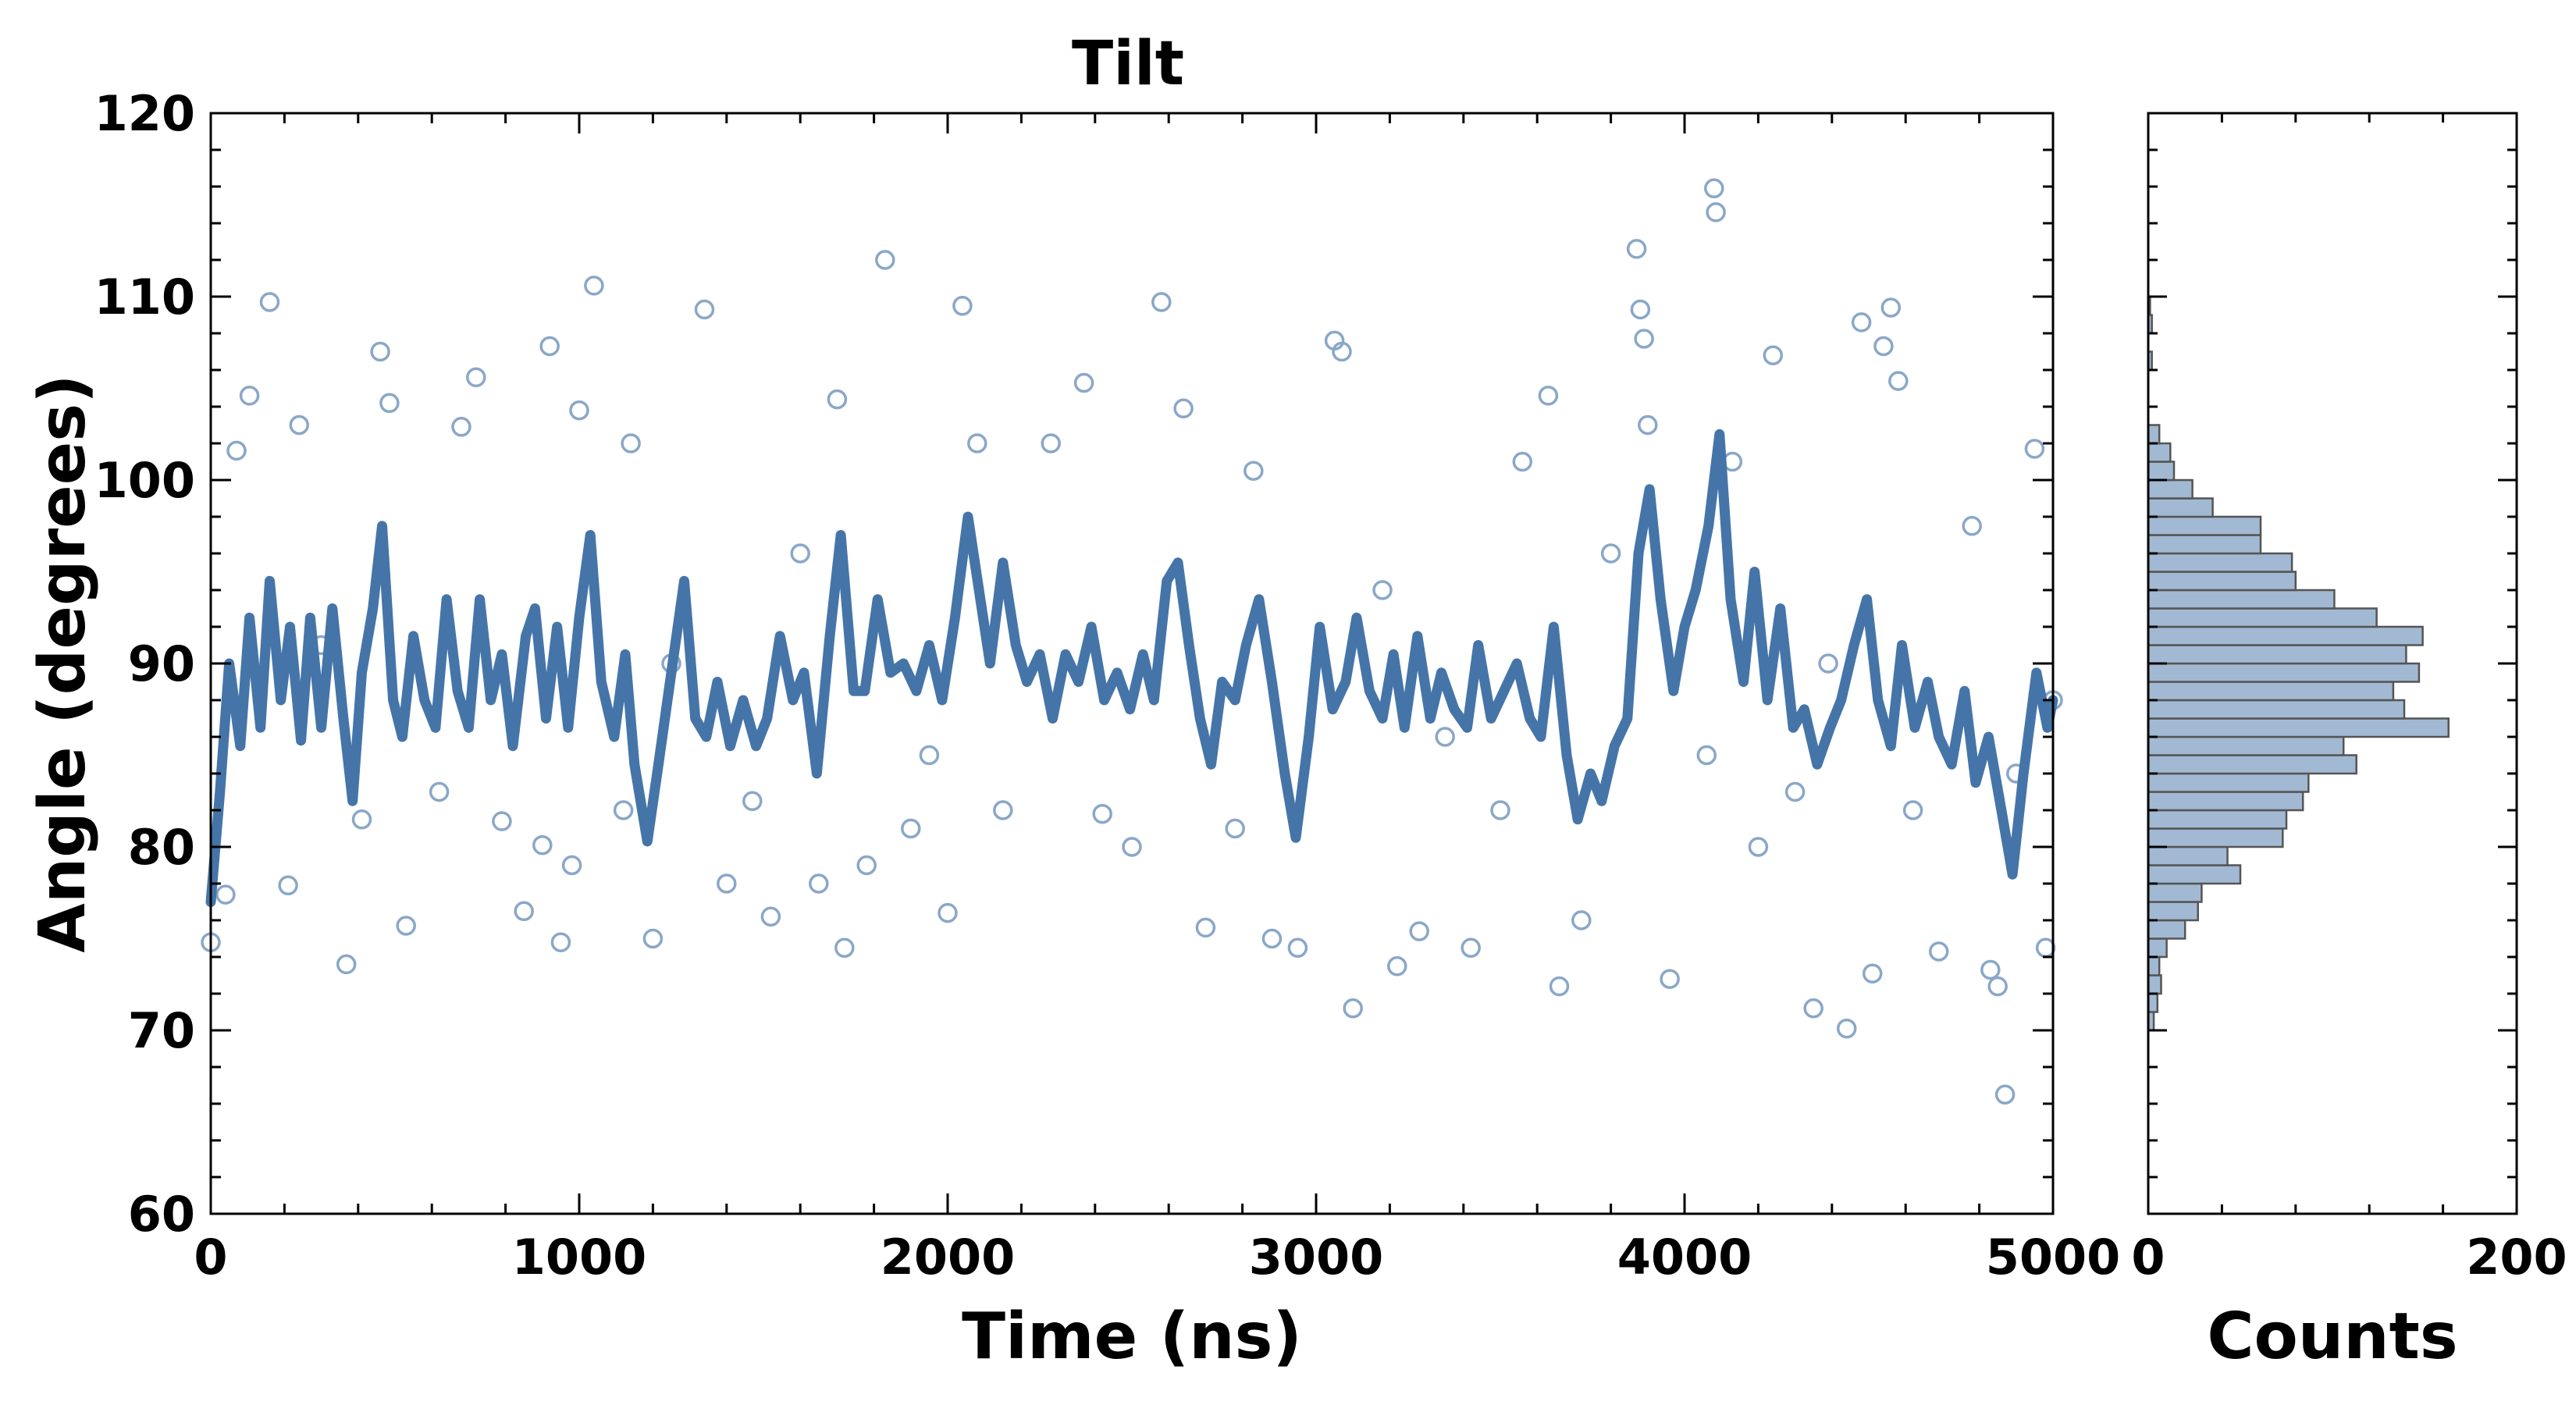 The width and height of the screenshot is (2576, 1405). What do you see at coordinates (2349, 1257) in the screenshot?
I see `histogram-axis-tick-labels: 0 200` at bounding box center [2349, 1257].